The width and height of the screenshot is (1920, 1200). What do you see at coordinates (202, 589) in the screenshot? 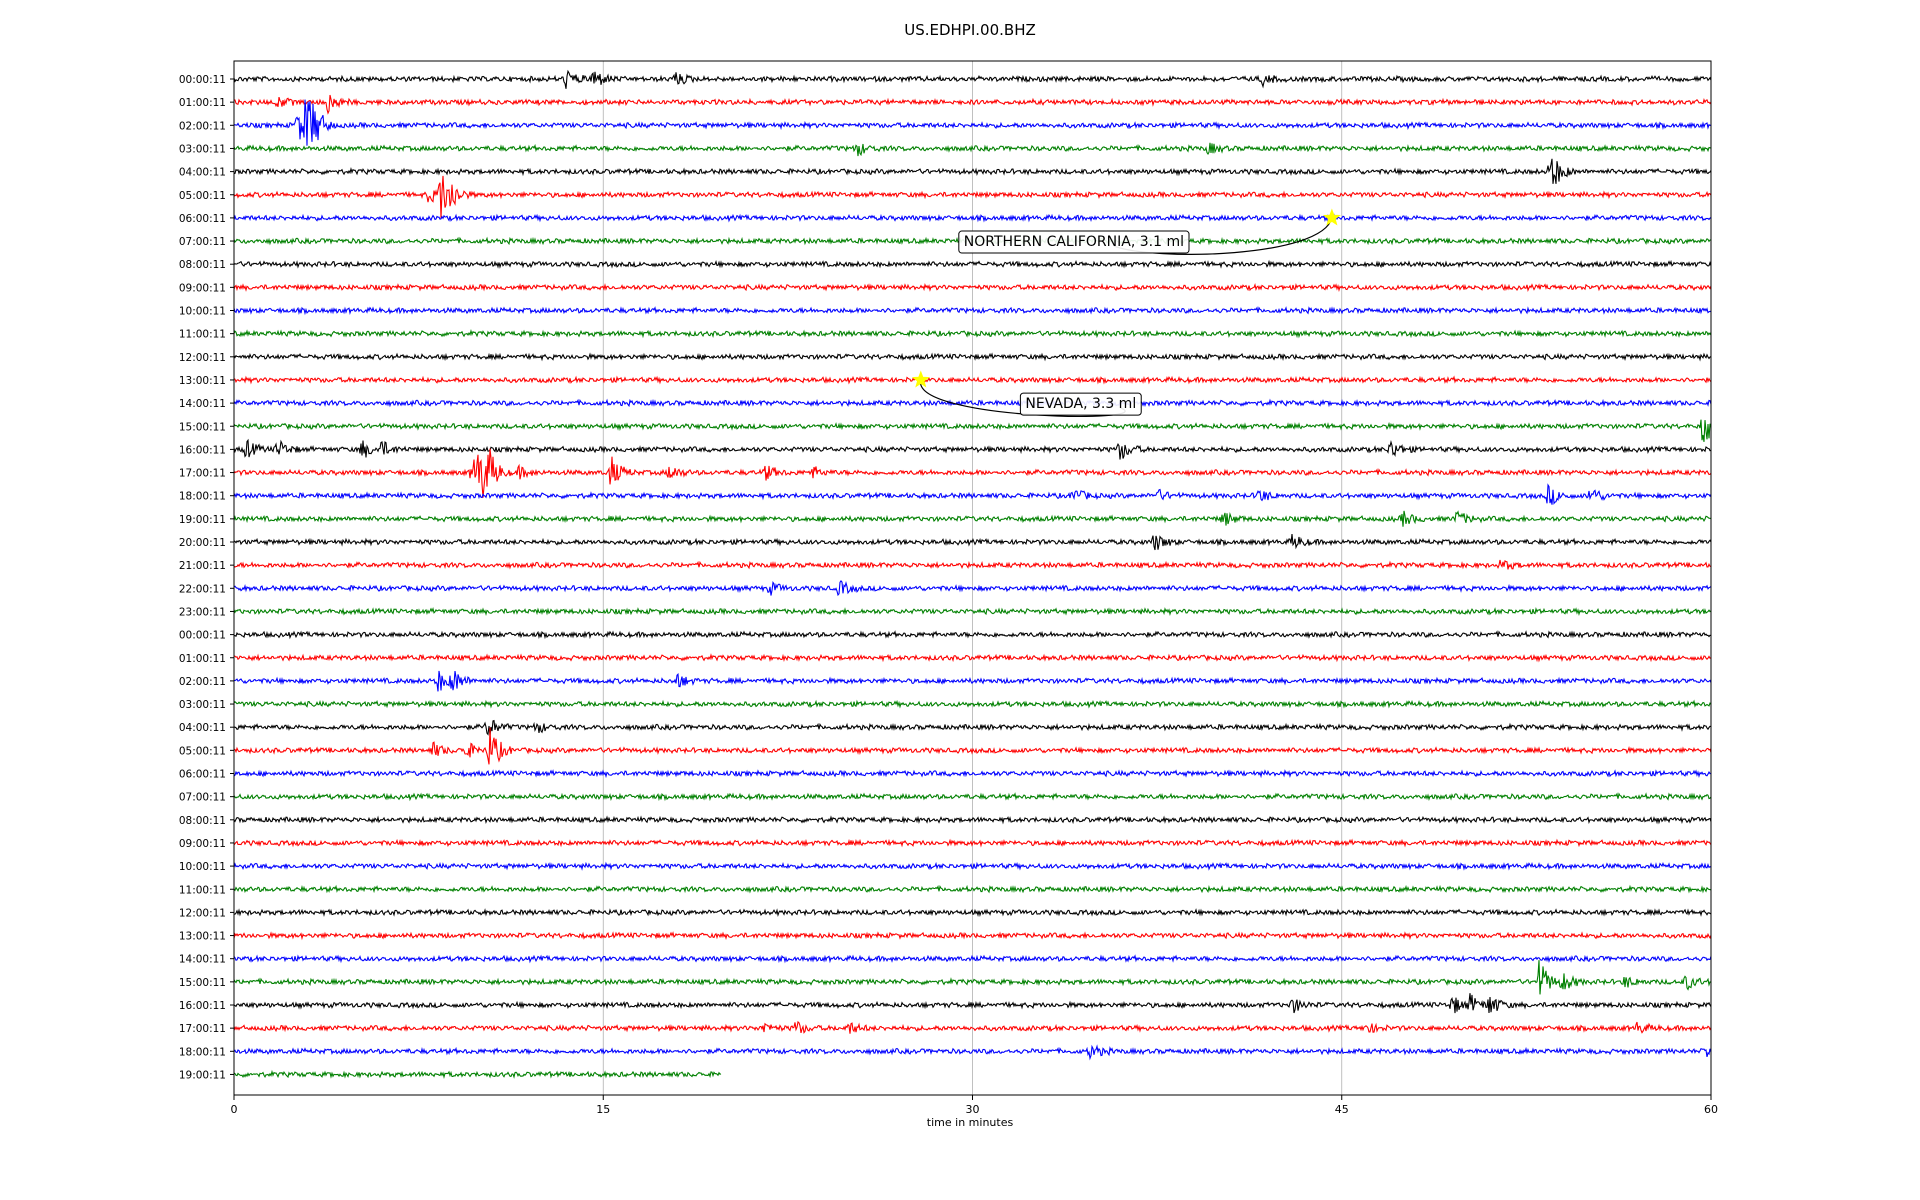
I see `y-tick-label: 22:00:11` at bounding box center [202, 589].